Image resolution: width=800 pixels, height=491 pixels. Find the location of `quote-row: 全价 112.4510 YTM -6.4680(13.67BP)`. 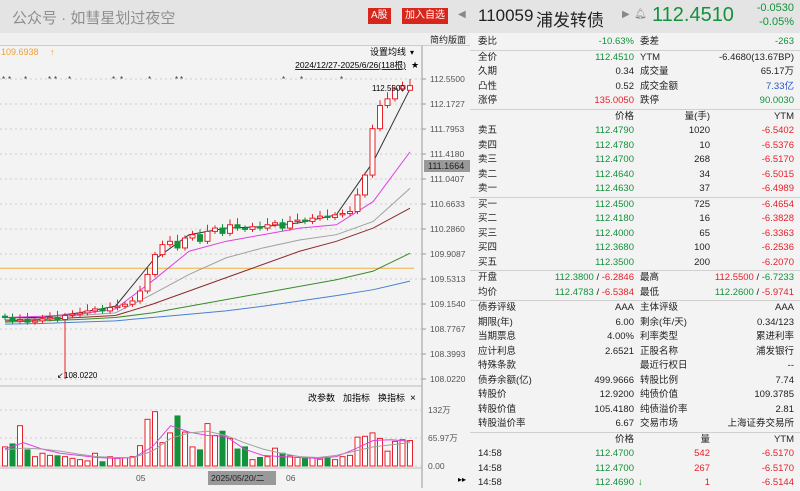

quote-row: 全价 112.4510 YTM -6.4680(13.67BP) is located at coordinates (635, 58).